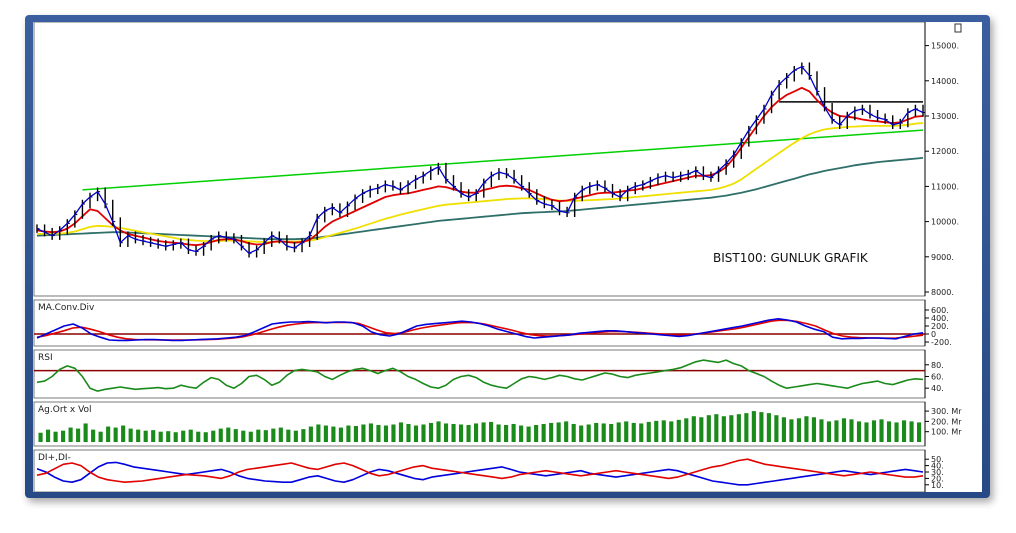  I want to click on price-tick-label: 11000., so click(945, 186).